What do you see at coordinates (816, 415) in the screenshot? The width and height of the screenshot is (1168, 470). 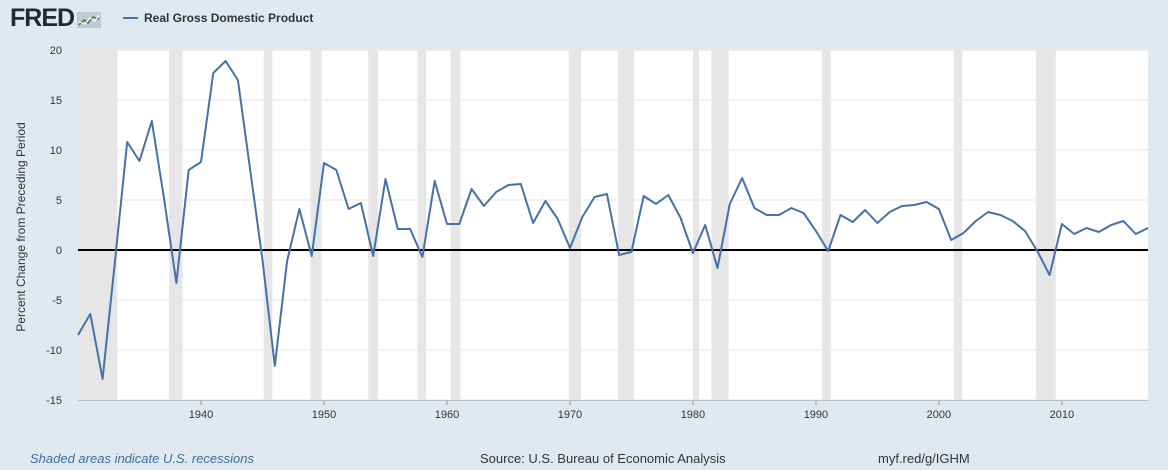 I see `x-tick-label: 1990` at bounding box center [816, 415].